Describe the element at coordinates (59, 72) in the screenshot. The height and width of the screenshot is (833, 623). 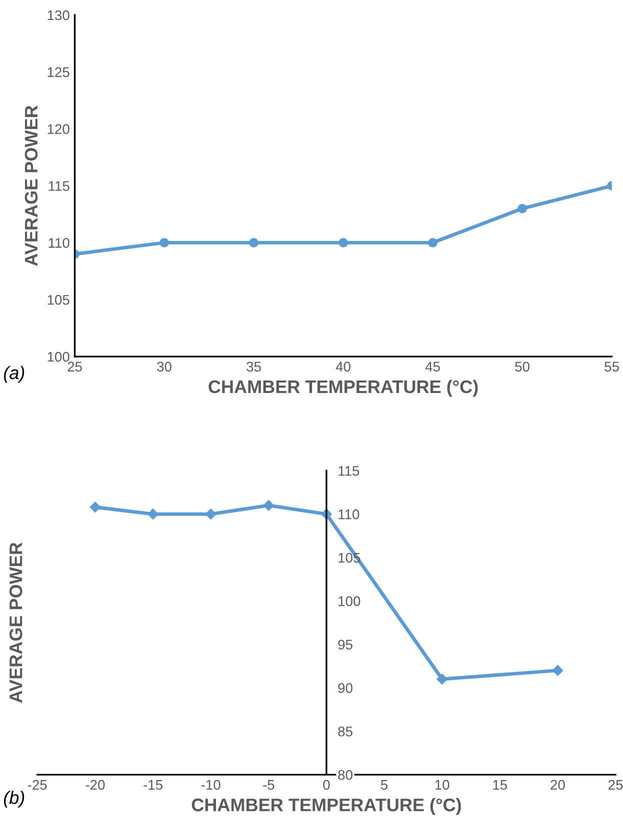
I see `y-tick-label: 125` at that location.